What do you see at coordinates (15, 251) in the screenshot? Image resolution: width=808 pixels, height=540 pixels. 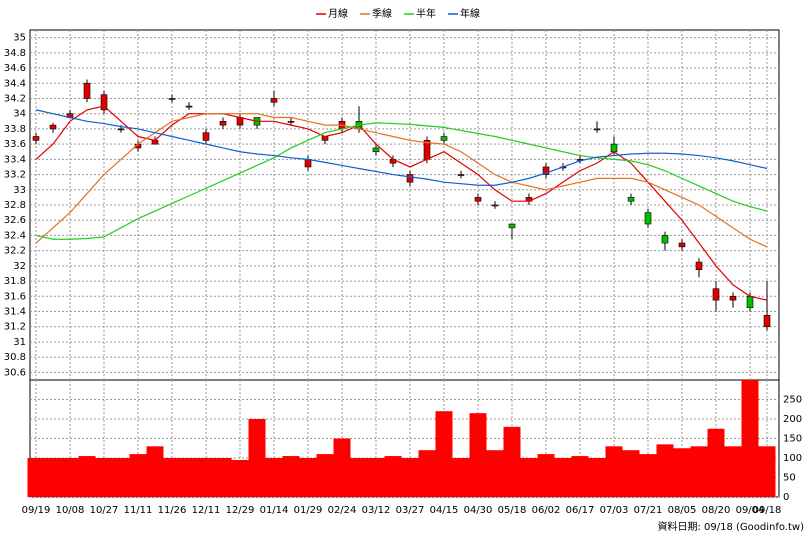 I see `y-tick-label: 32.2` at bounding box center [15, 251].